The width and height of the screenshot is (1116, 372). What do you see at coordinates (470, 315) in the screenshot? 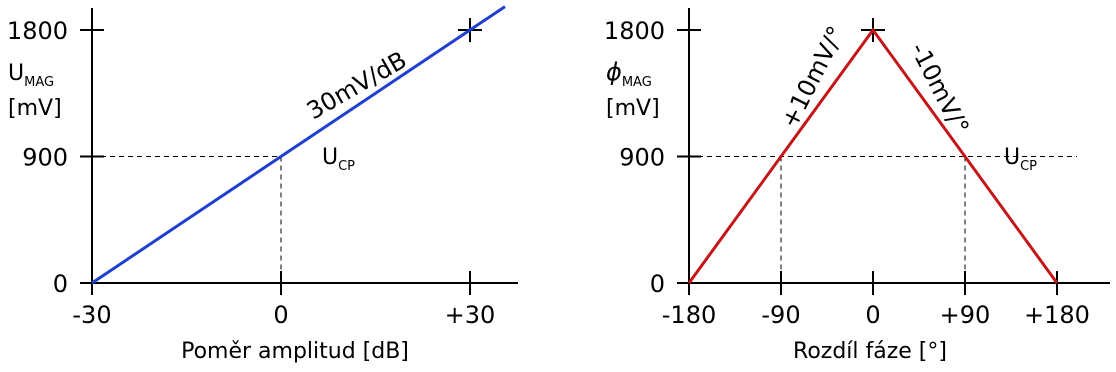
I see `x-tick-label: +30` at bounding box center [470, 315].